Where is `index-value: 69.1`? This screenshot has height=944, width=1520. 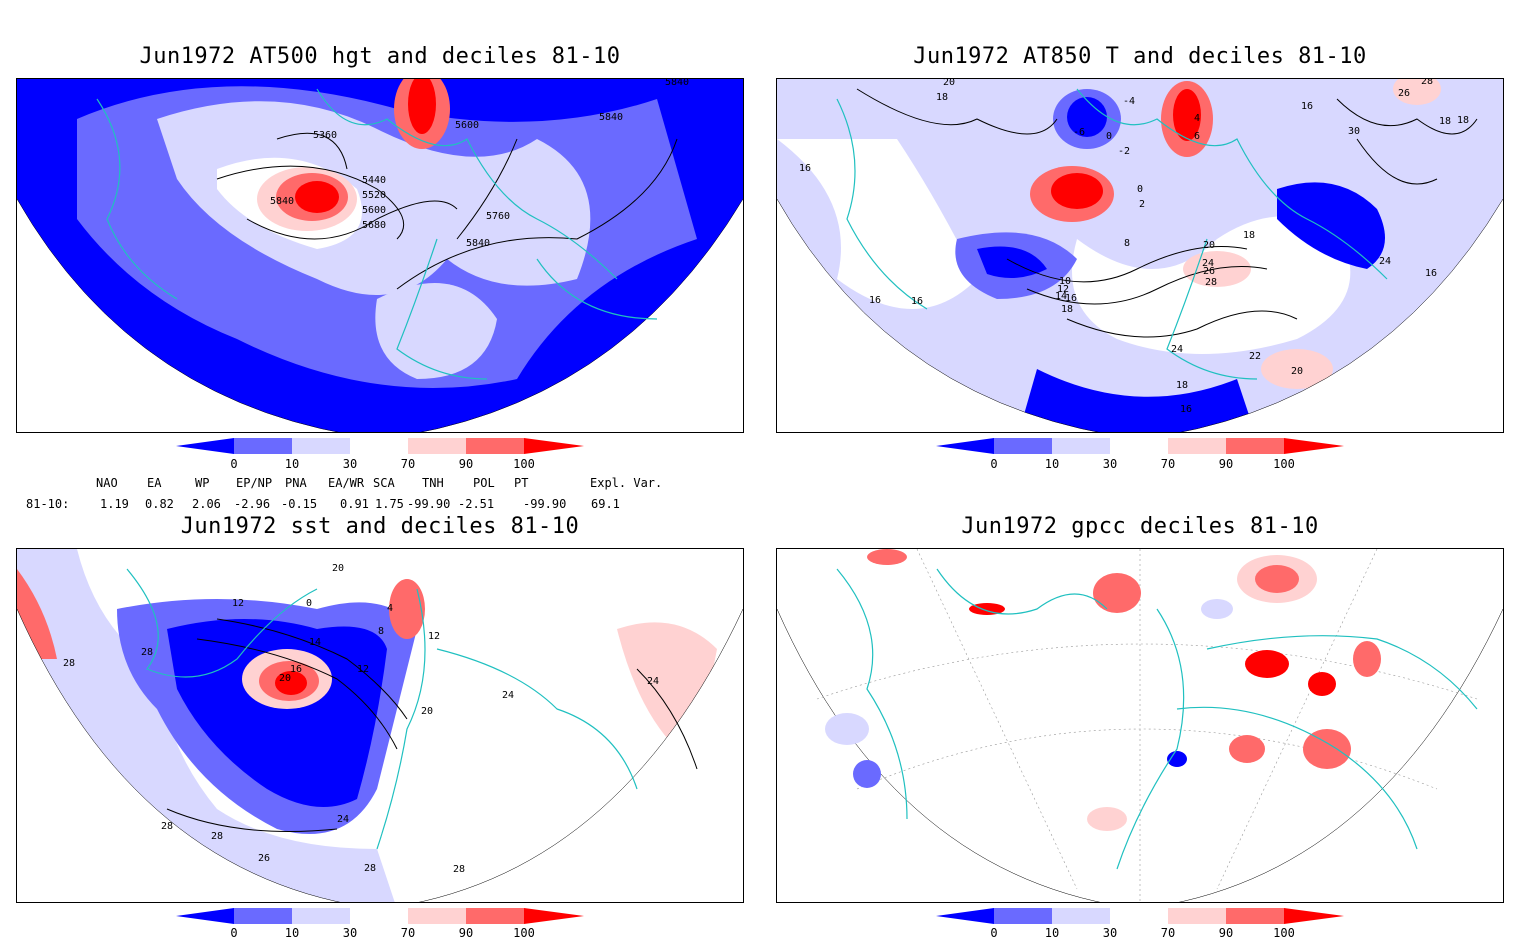 index-value: 69.1 is located at coordinates (605, 504).